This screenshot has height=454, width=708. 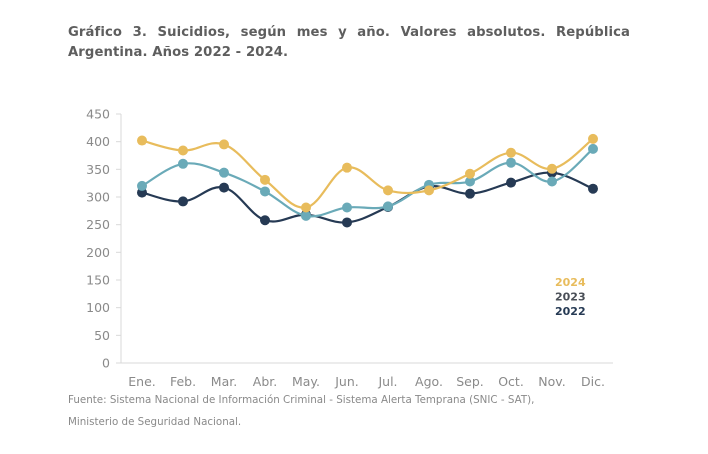 What do you see at coordinates (429, 381) in the screenshot?
I see `x-tick-label: Ago.` at bounding box center [429, 381].